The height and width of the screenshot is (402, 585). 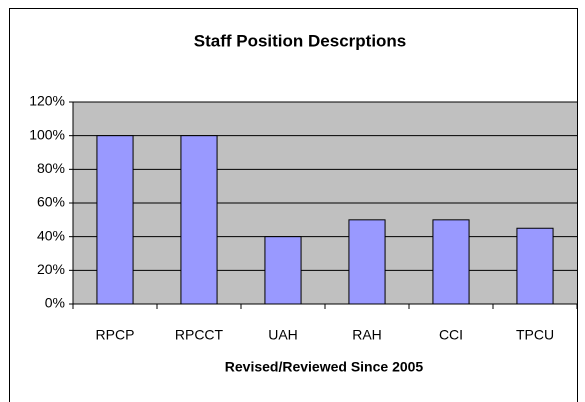 What do you see at coordinates (47, 134) in the screenshot?
I see `y-tick-label: 100%` at bounding box center [47, 134].